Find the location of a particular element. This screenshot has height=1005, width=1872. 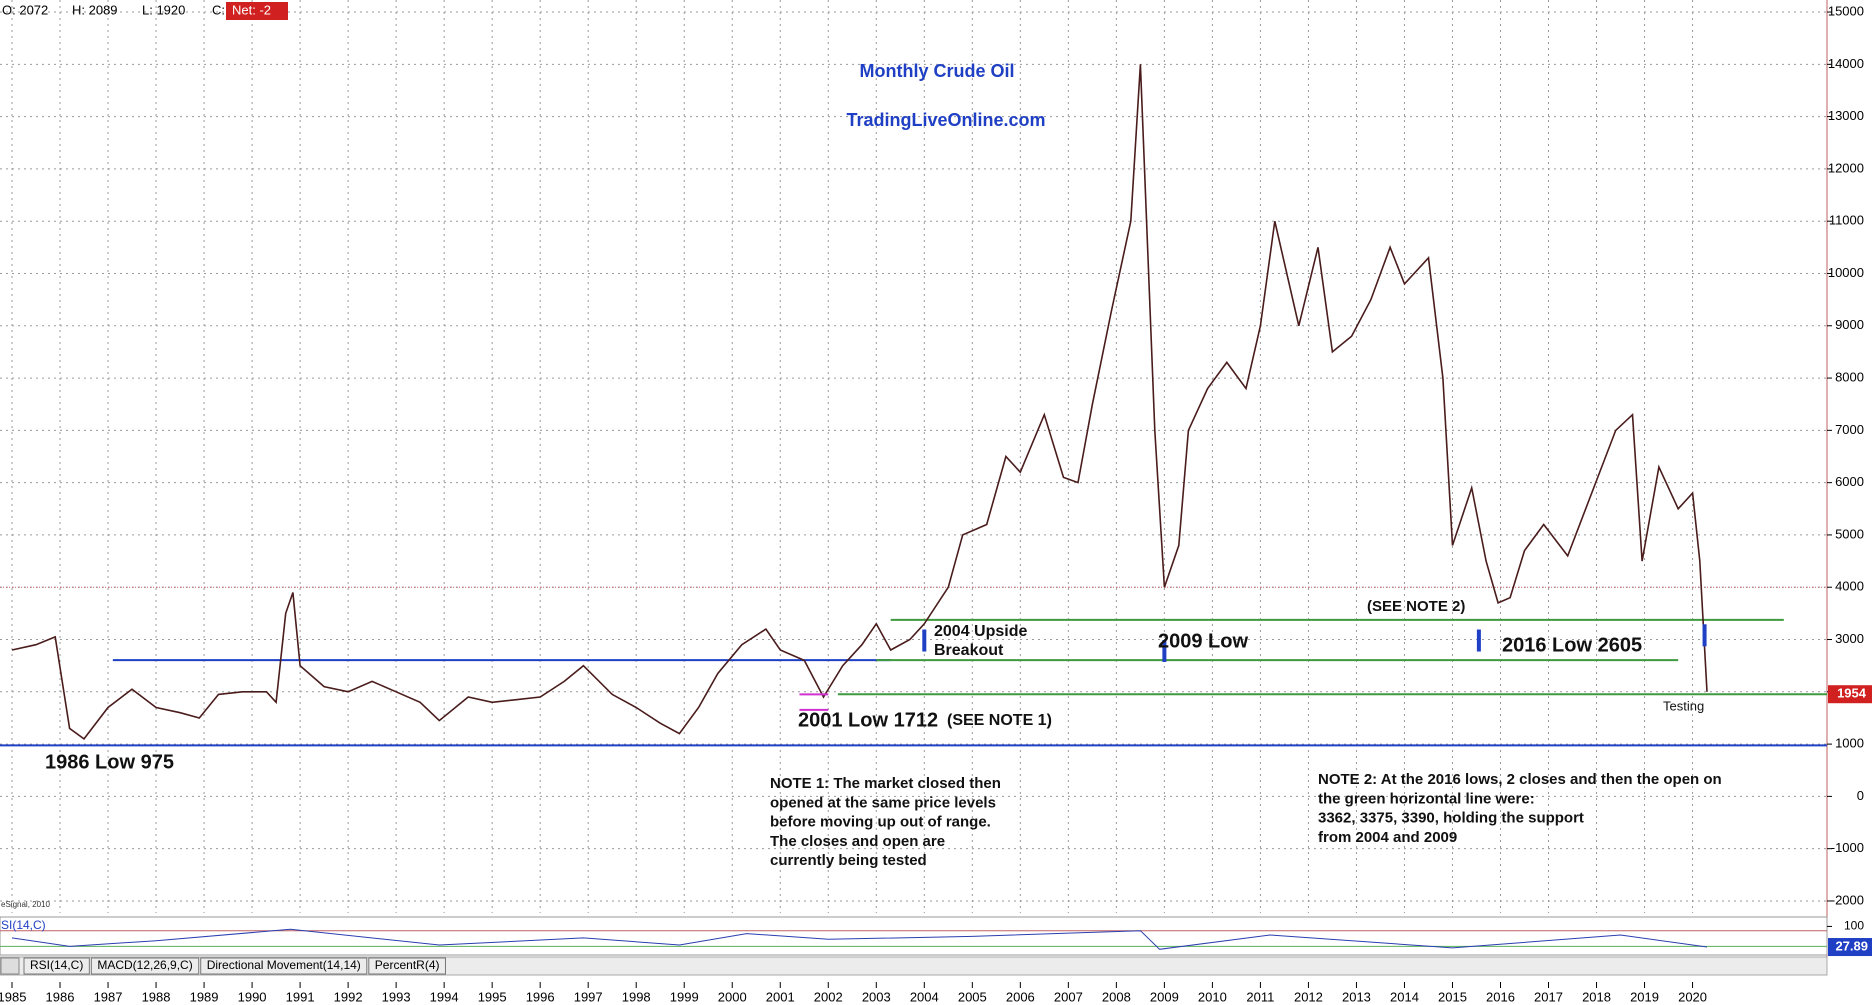

net-box is located at coordinates (257, 11).